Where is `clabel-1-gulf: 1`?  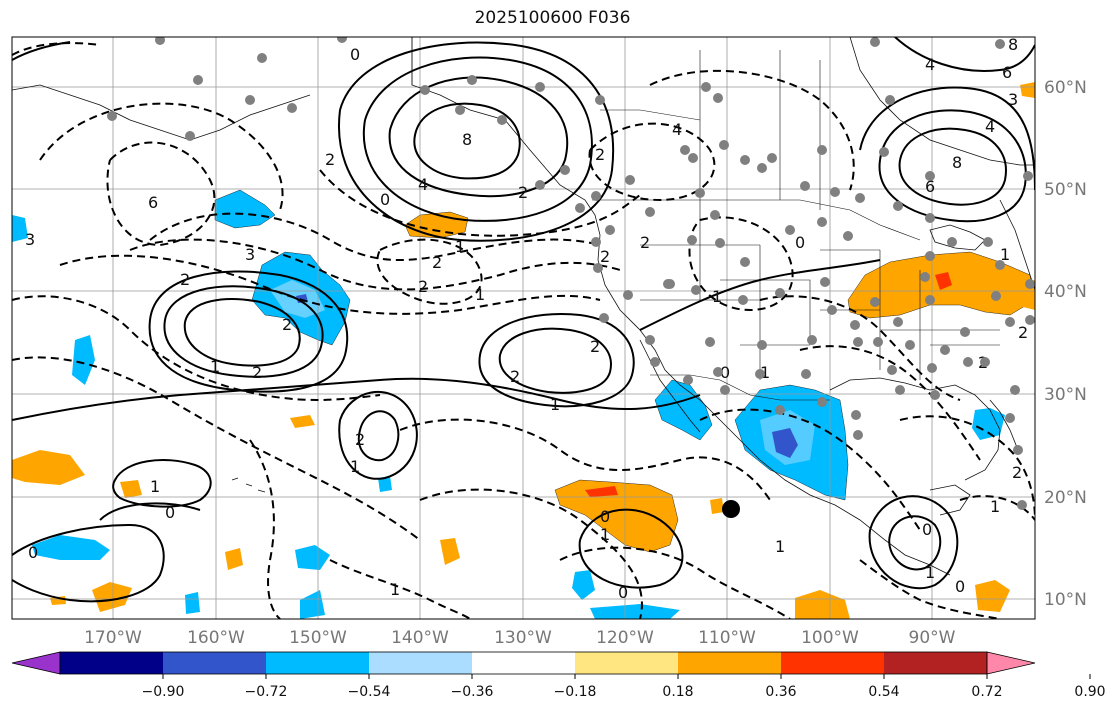
clabel-1-gulf: 1 is located at coordinates (460, 246).